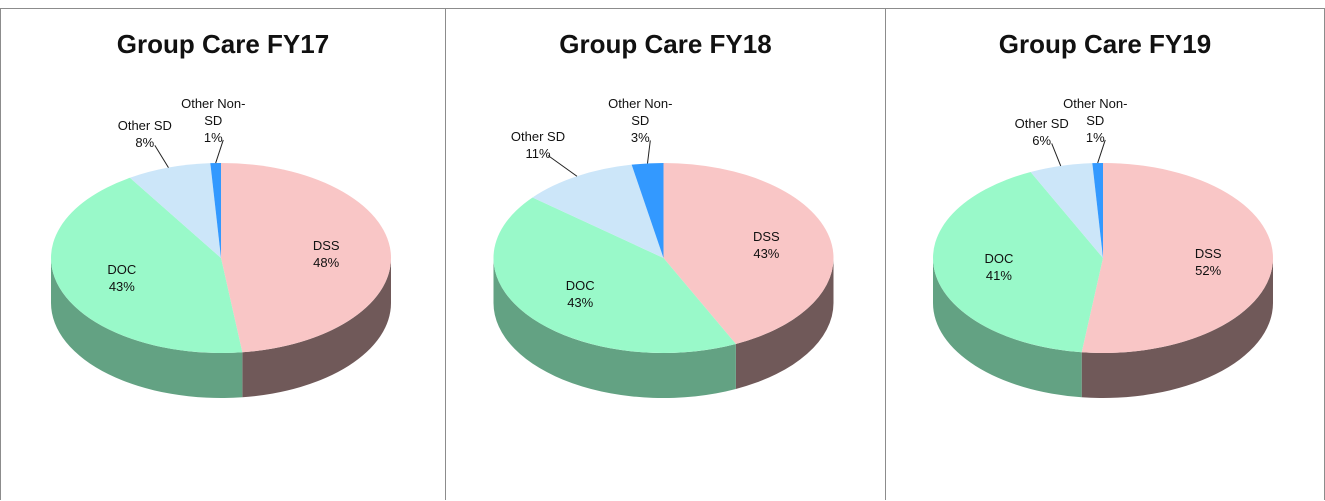  What do you see at coordinates (326, 263) in the screenshot?
I see `slice-value: 48%` at bounding box center [326, 263].